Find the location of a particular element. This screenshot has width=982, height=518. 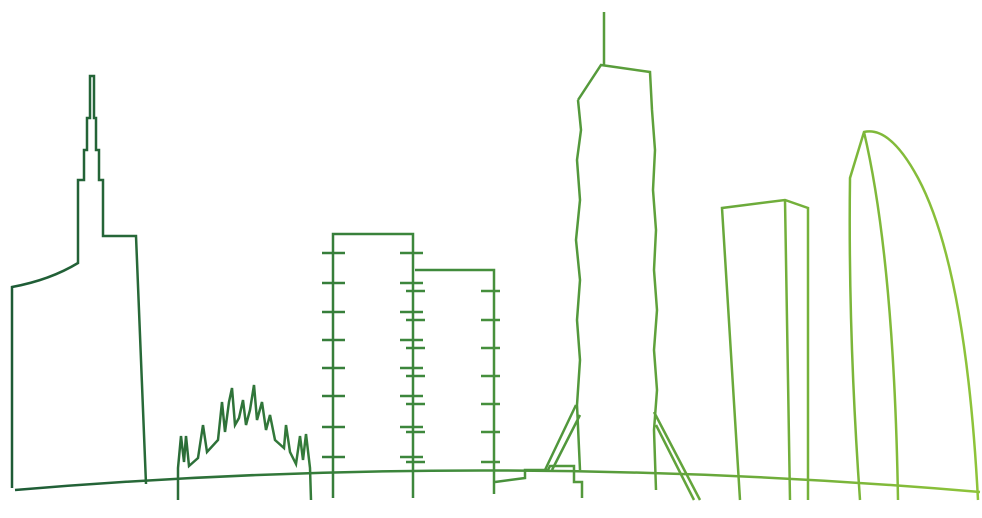

glass-tower is located at coordinates (765, 349).